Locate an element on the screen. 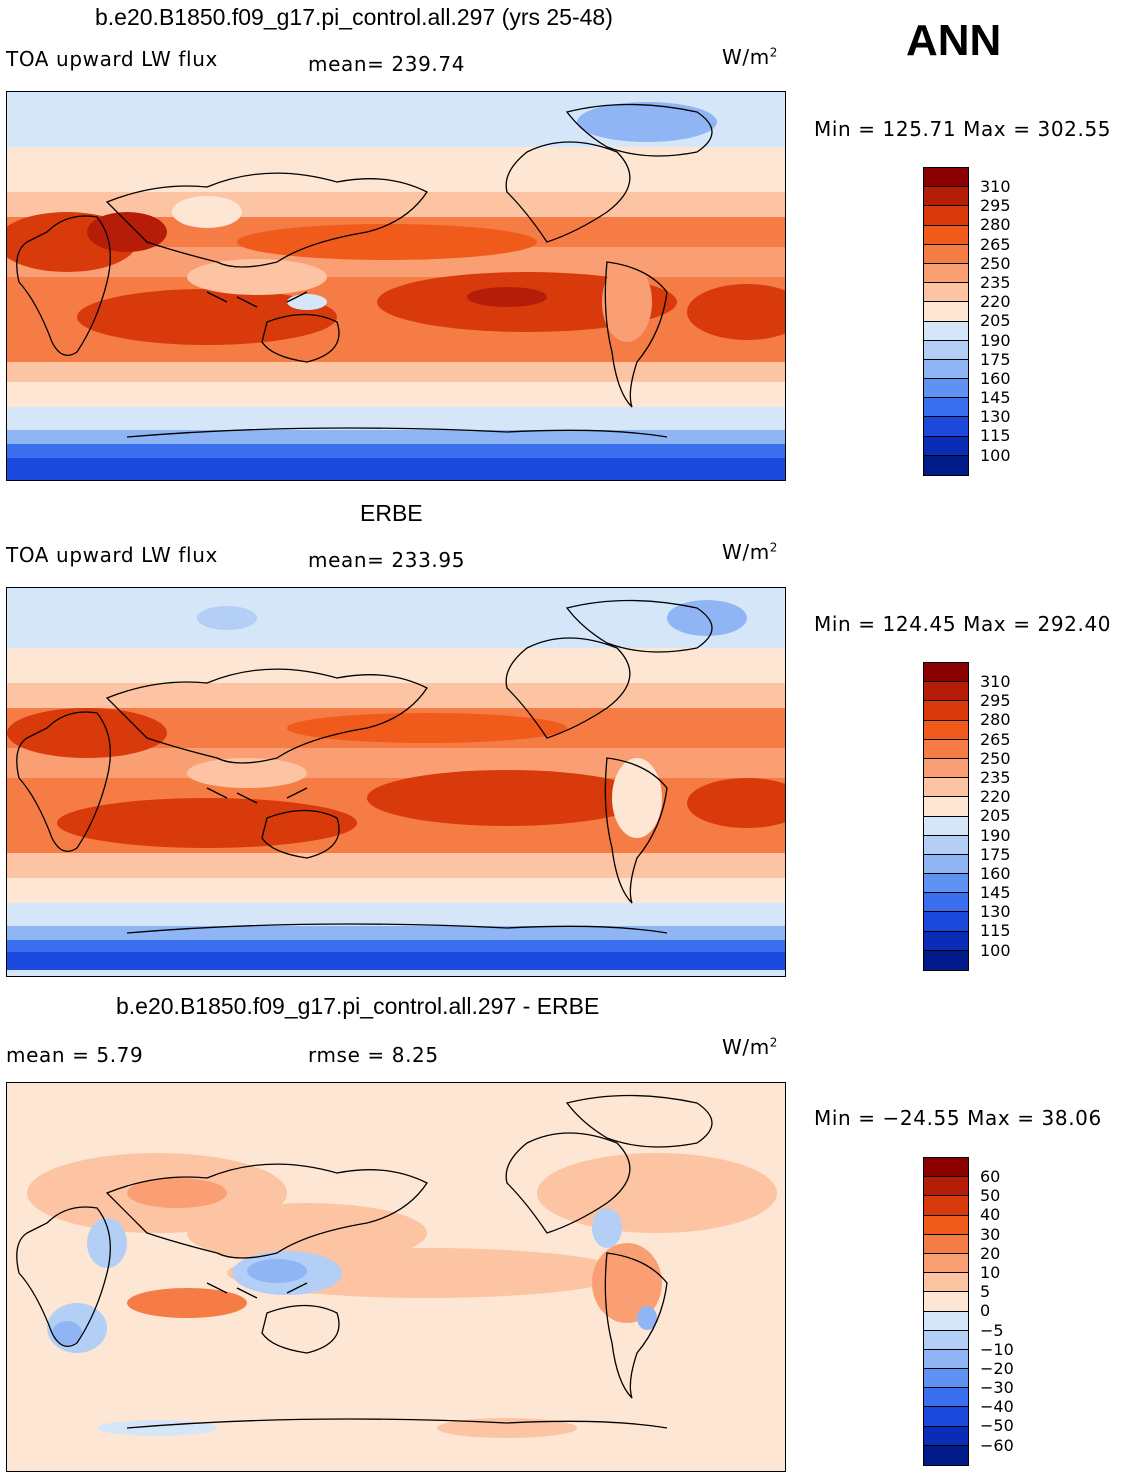 This screenshot has height=1478, width=1128. panel1-mean: mean= 239.74 is located at coordinates (387, 64).